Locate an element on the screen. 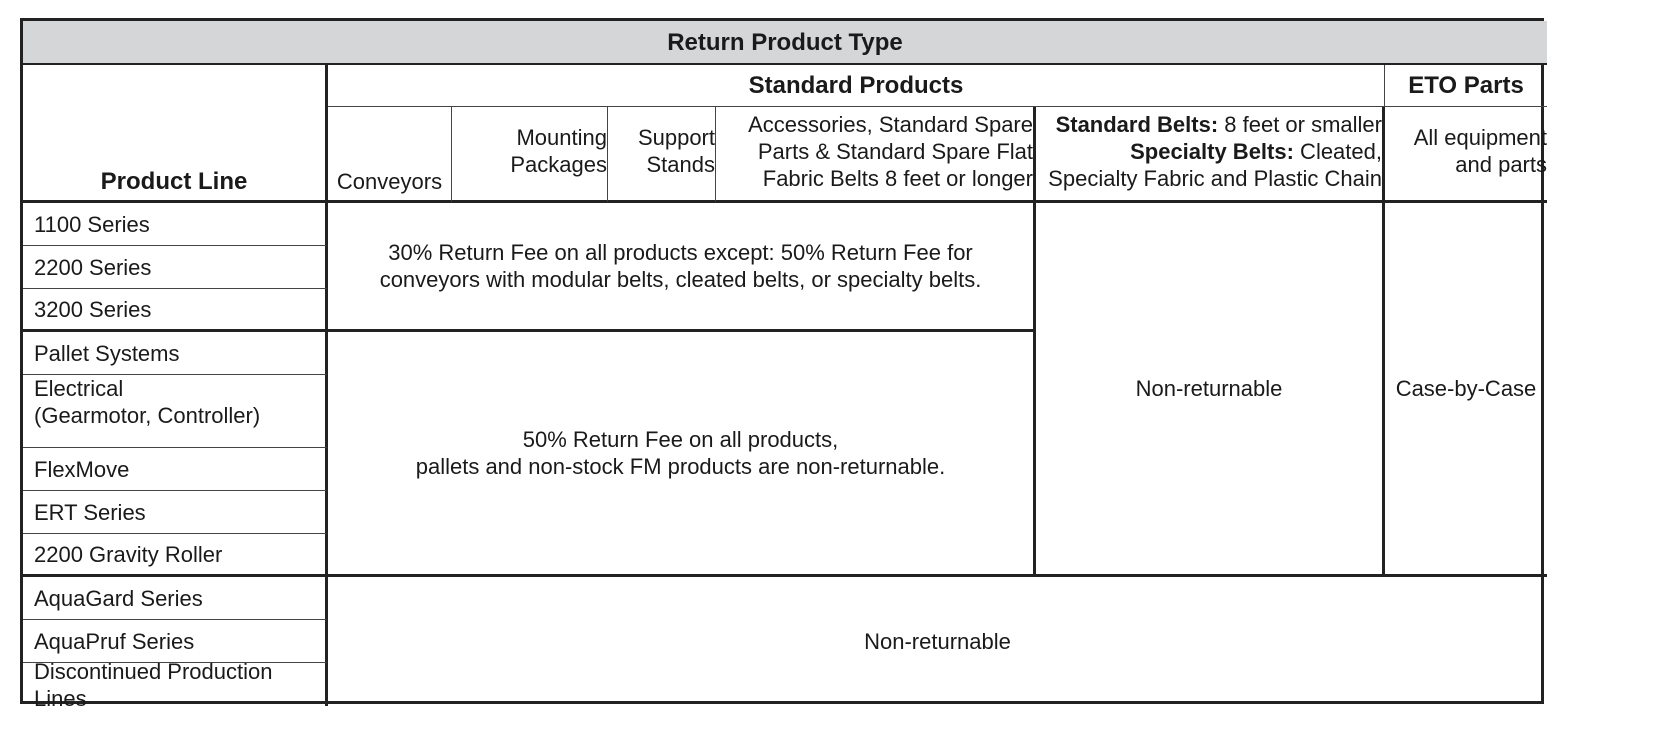 The width and height of the screenshot is (1658, 756). subheader-eto-line1: All equipment is located at coordinates (1480, 137).